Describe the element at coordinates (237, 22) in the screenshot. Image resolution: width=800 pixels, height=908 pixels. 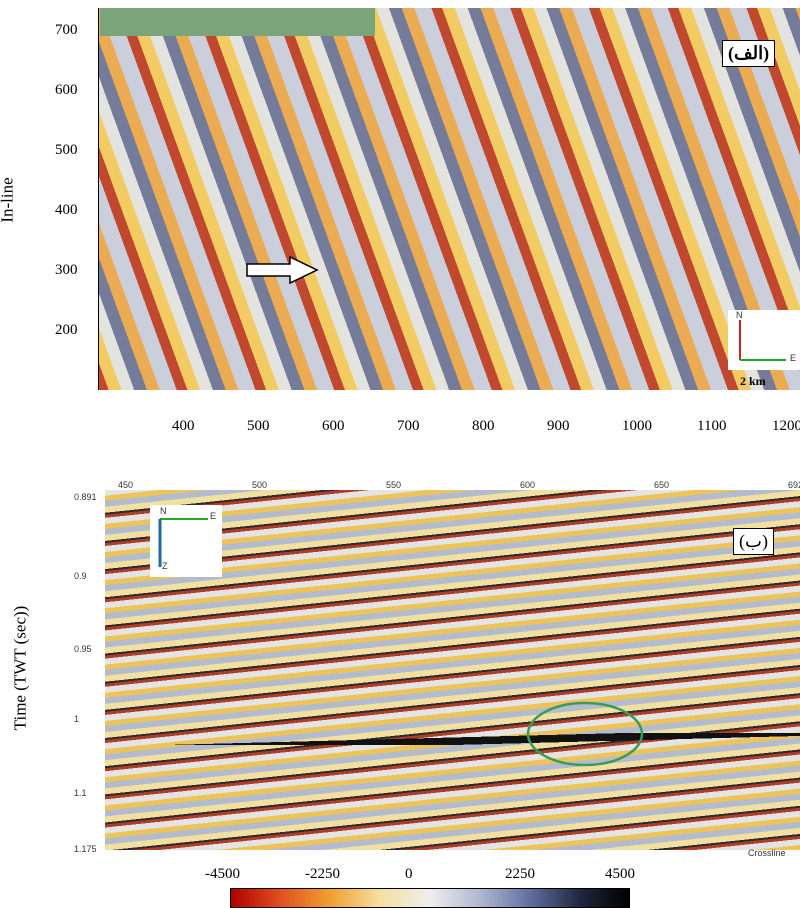
I see `mask` at that location.